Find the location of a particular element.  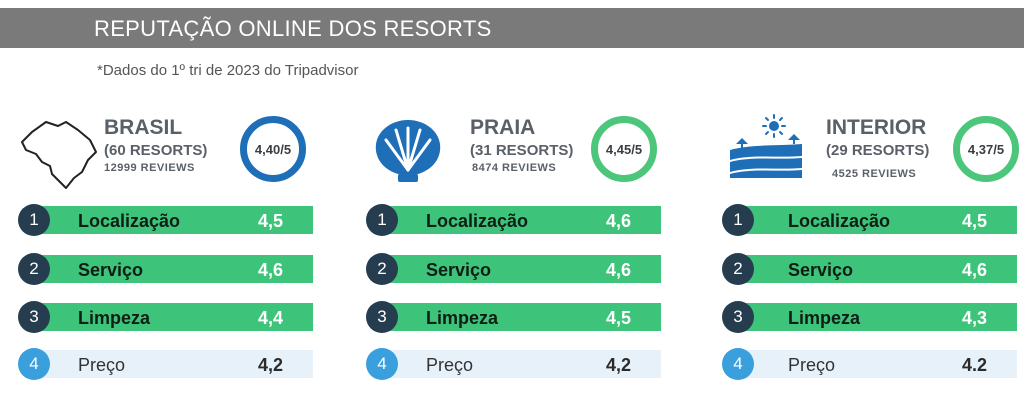

category-row: 1 Localização 4,6 is located at coordinates (513, 220).